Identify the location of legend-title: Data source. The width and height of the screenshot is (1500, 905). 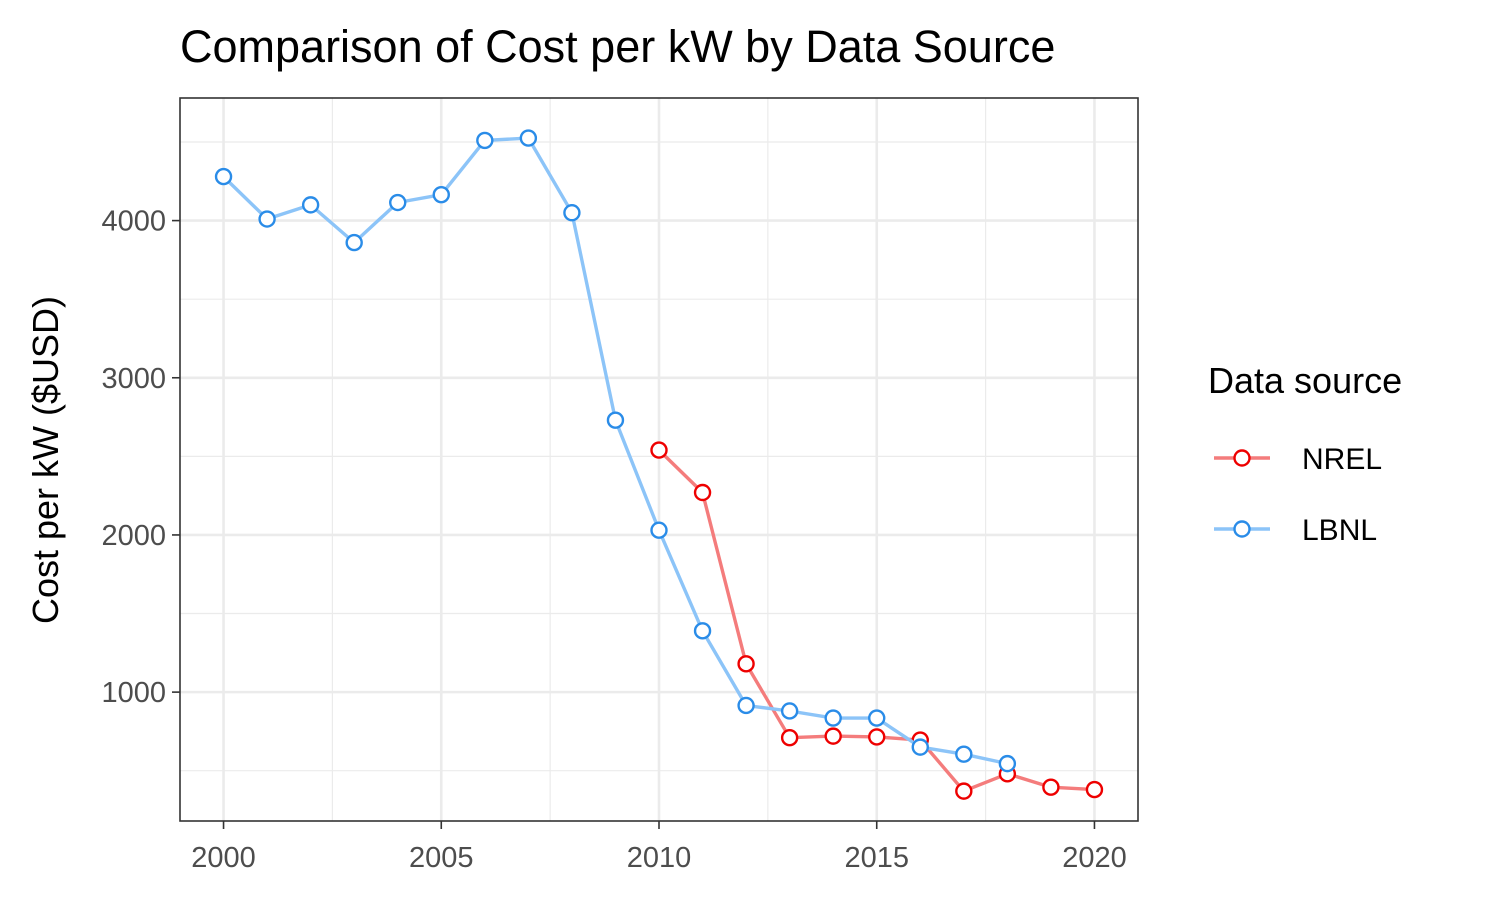
(1305, 380).